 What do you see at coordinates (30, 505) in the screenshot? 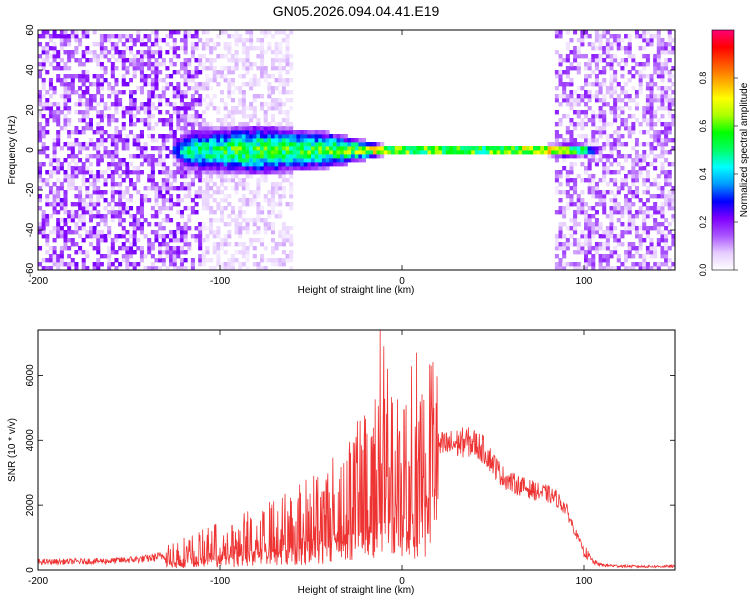
I see `y-tick-label: 2000` at bounding box center [30, 505].